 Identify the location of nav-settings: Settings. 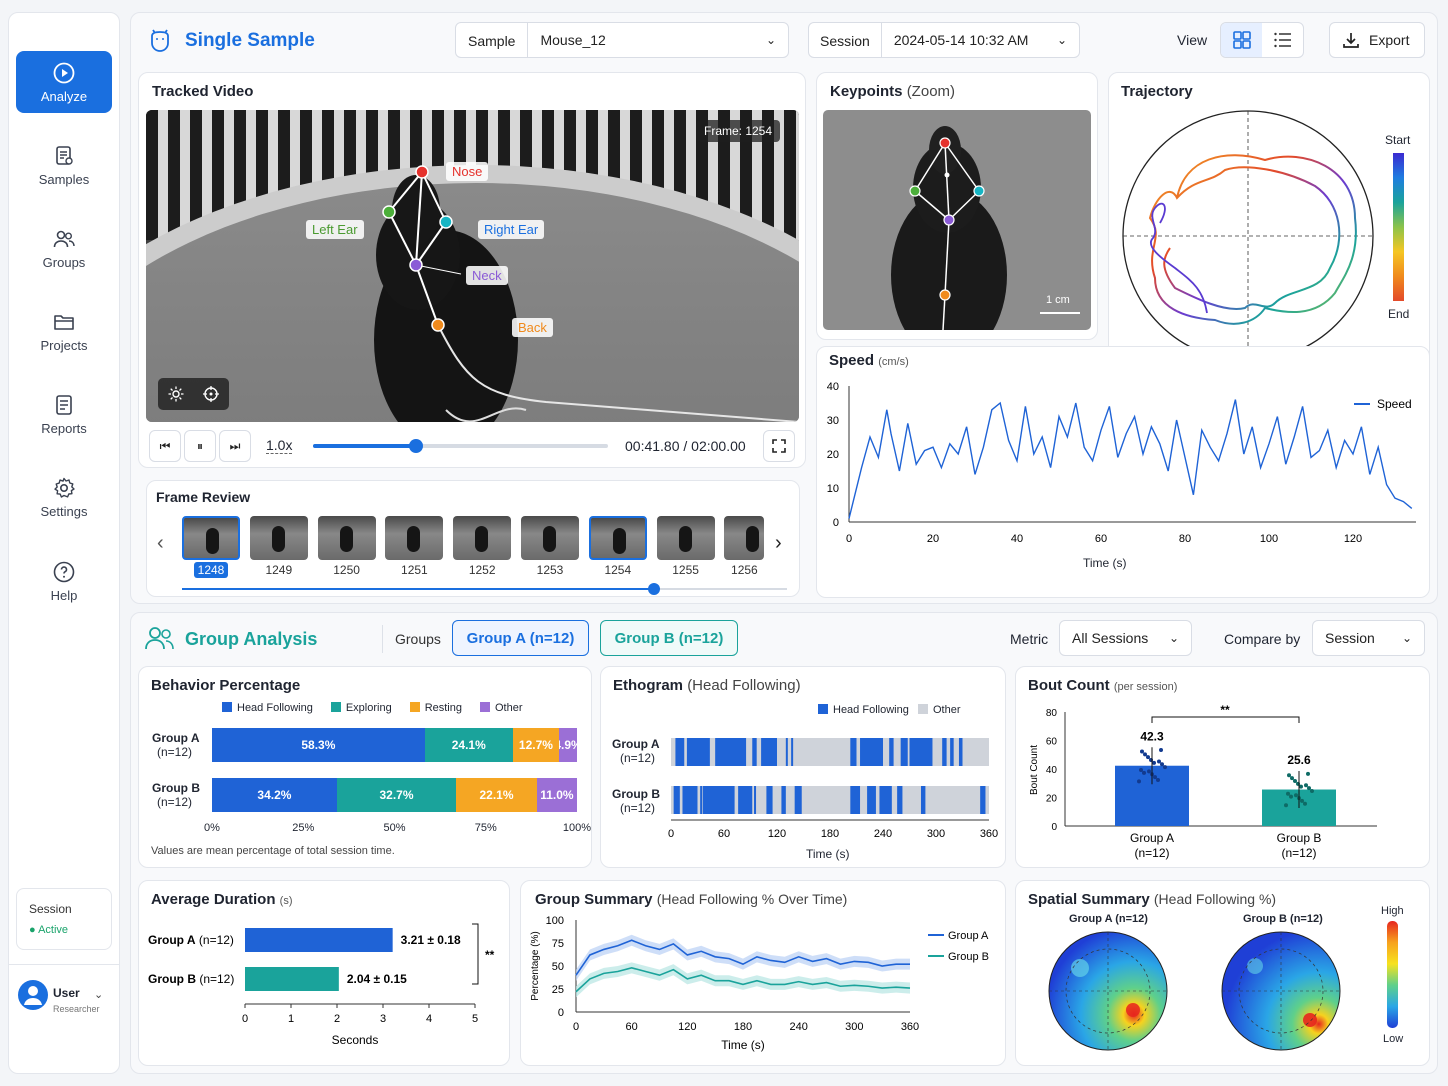
(64, 497).